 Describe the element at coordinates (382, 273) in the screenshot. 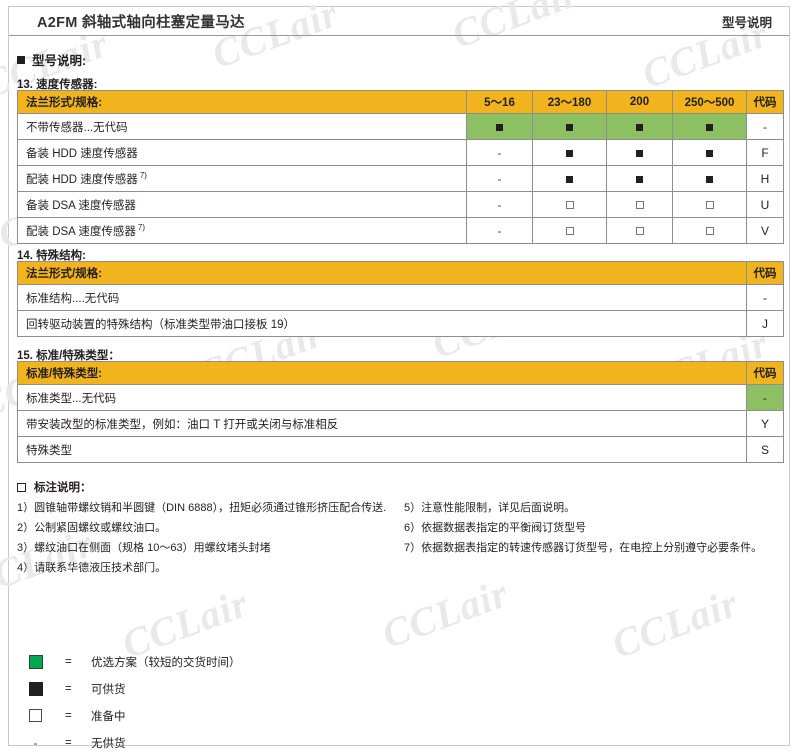

I see `column-header-flange: 法兰形式/规格:` at that location.